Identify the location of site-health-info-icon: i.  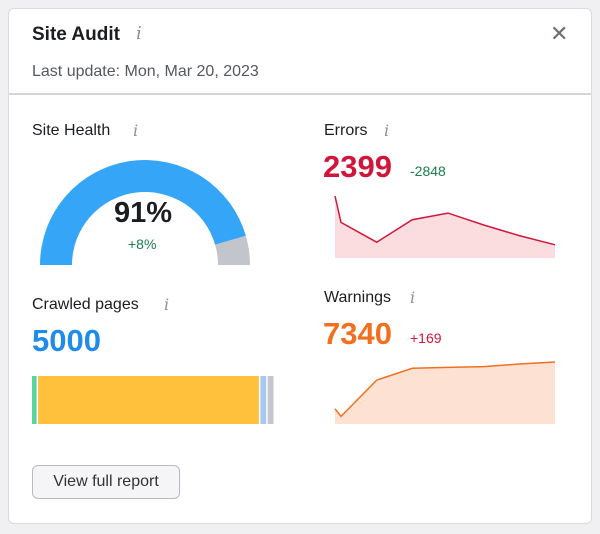
(136, 130).